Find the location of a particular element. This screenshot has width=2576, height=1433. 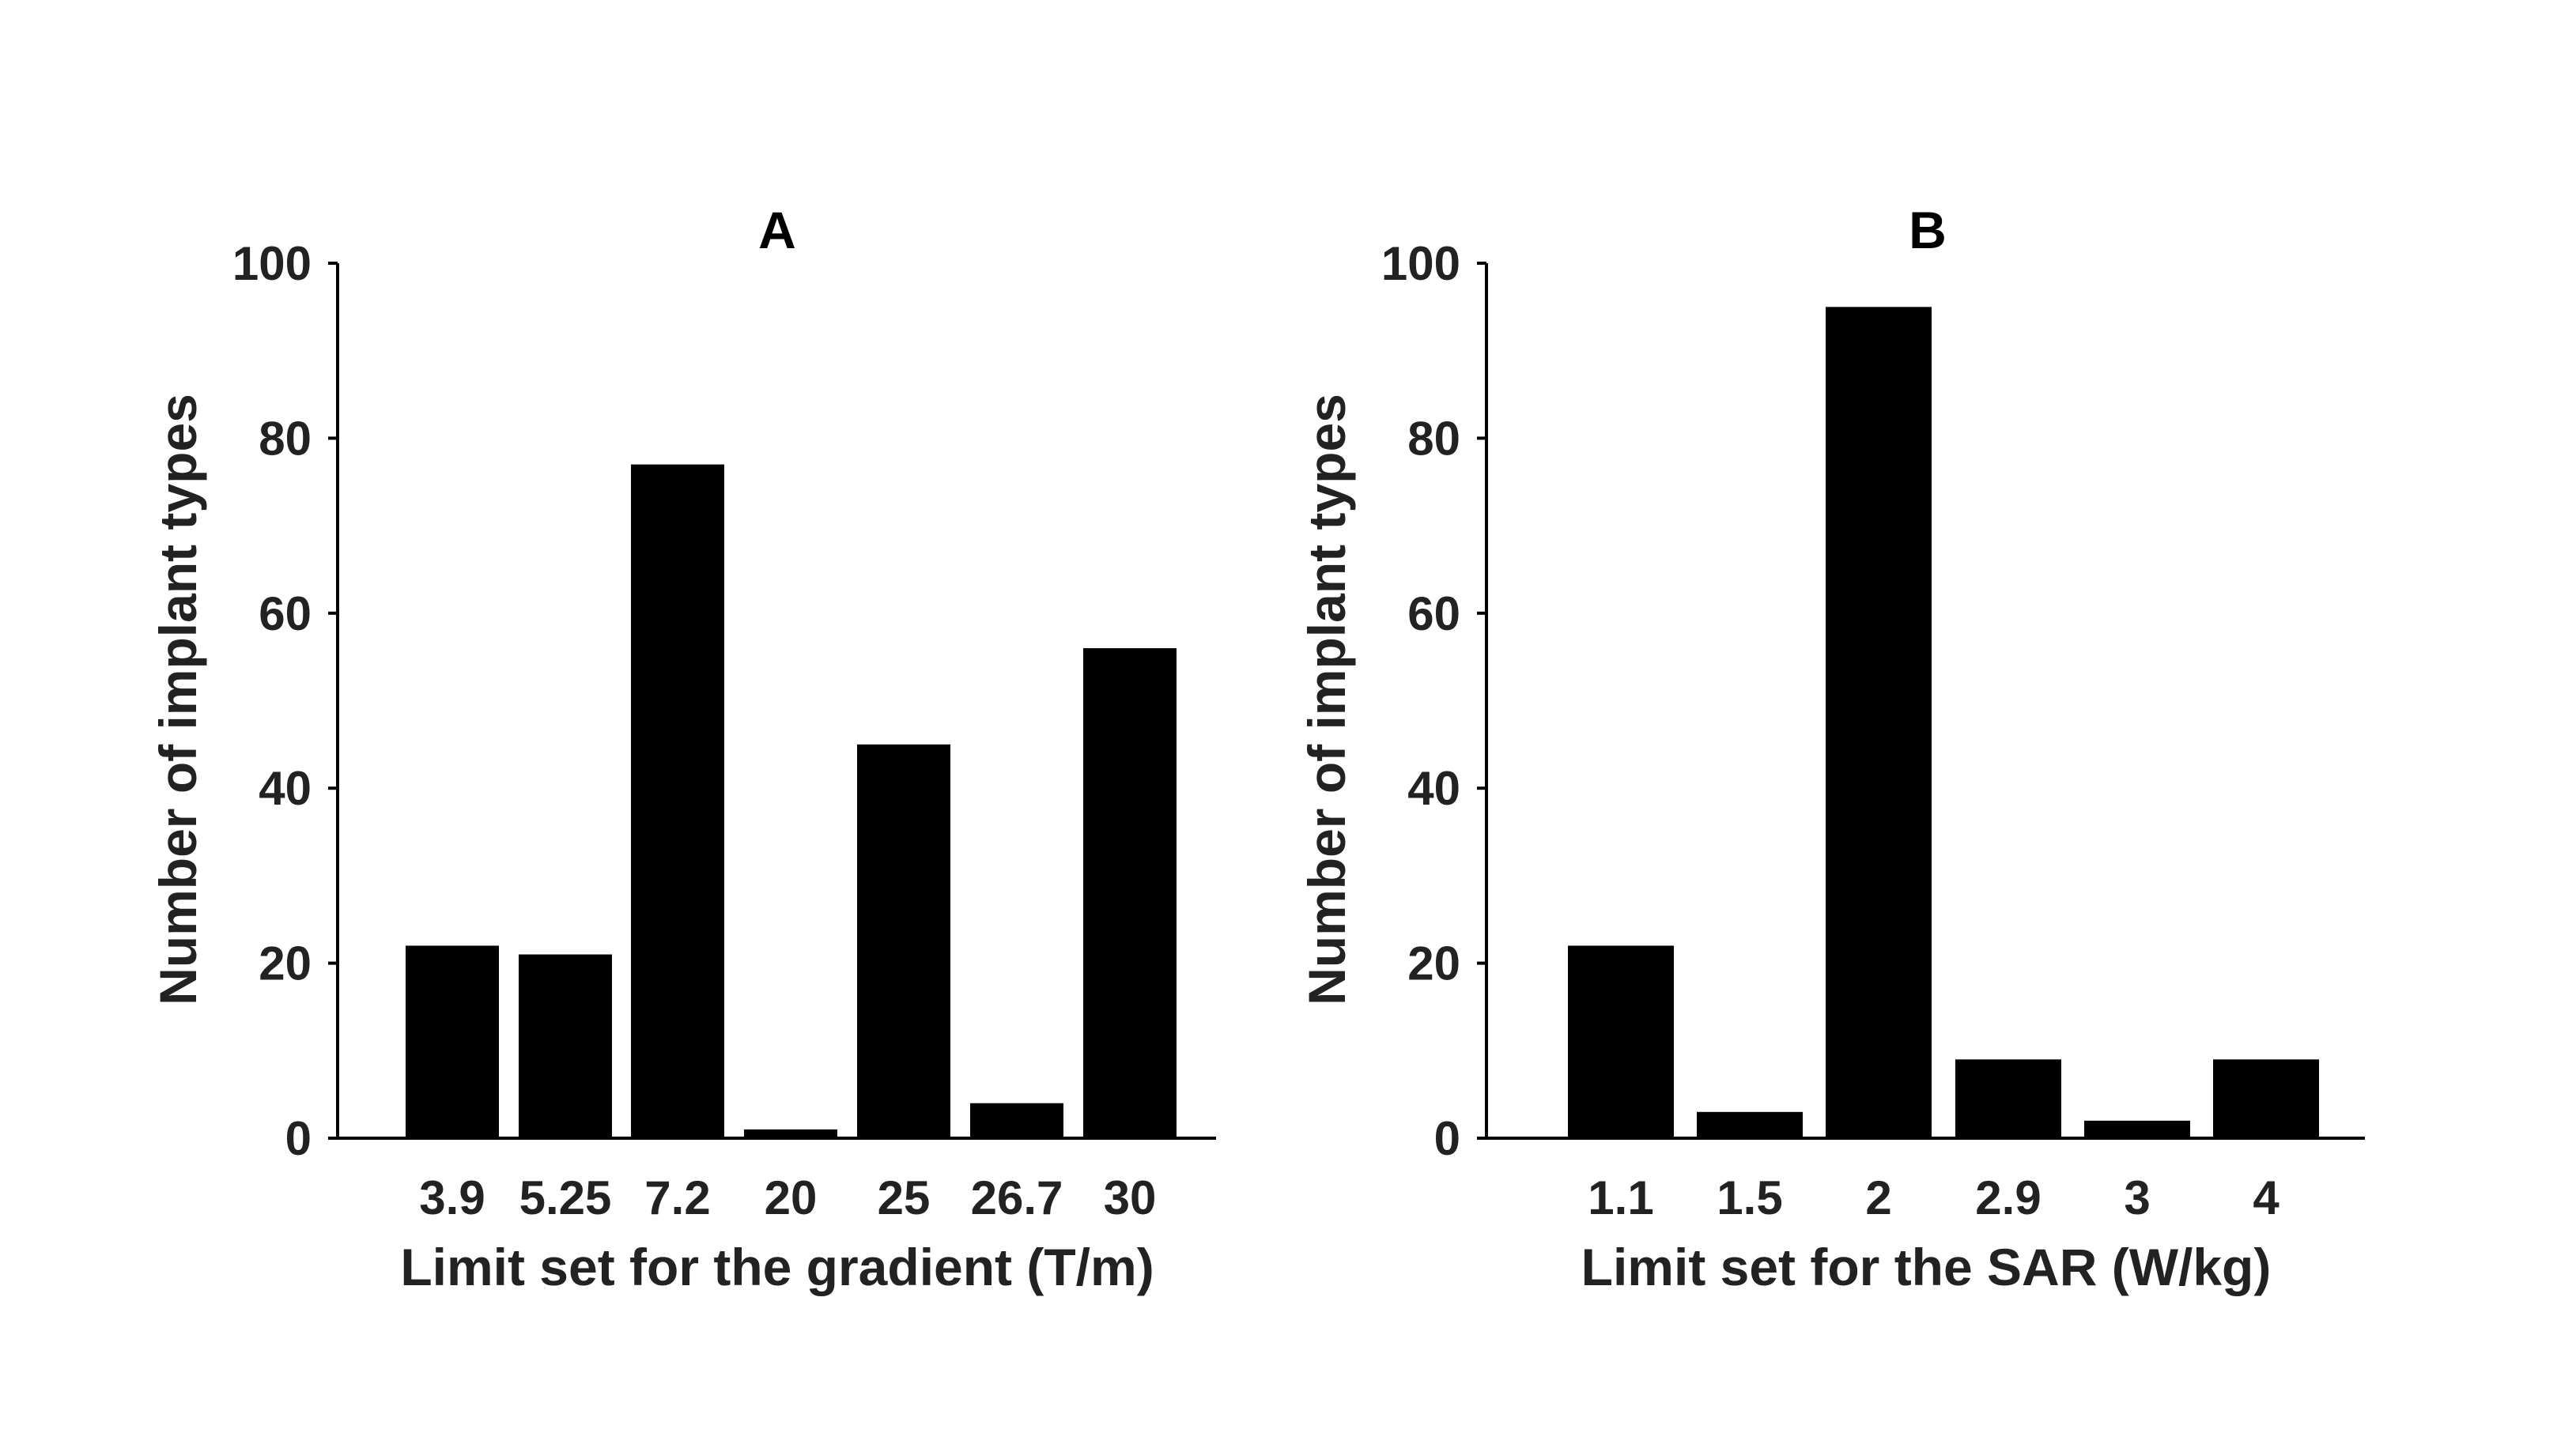

x-tick-label: 1.5 is located at coordinates (1749, 1197).